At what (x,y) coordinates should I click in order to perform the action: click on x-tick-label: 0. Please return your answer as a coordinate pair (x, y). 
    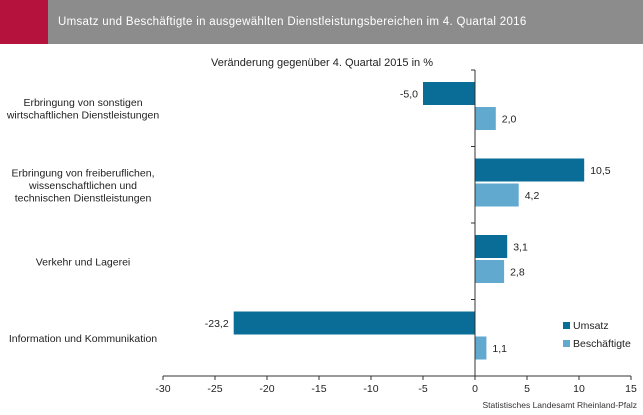
    Looking at the image, I should click on (475, 389).